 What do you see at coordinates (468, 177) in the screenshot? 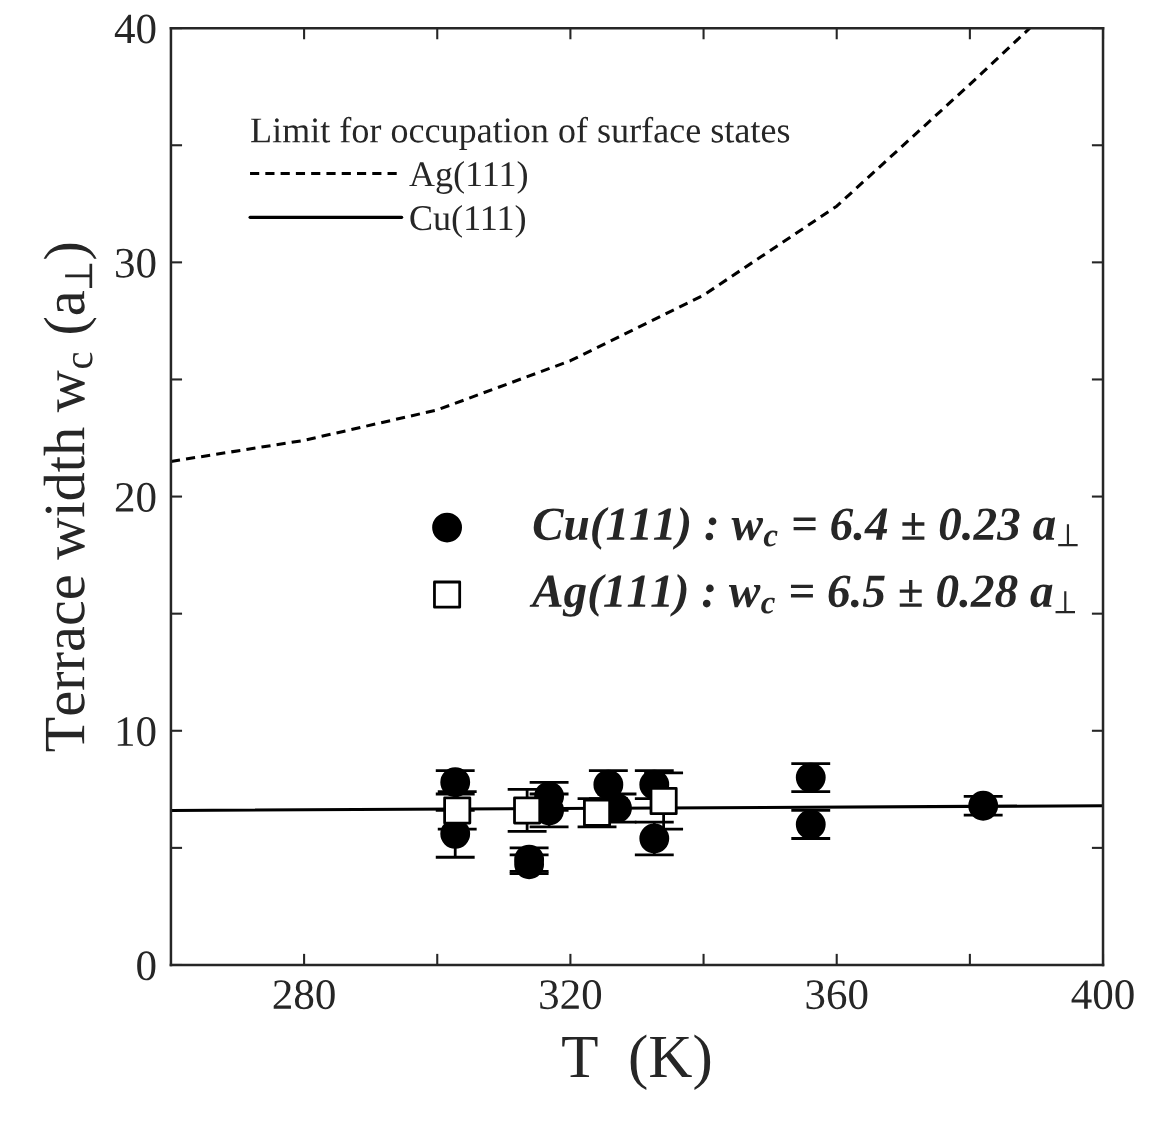
I see `legend-label: Ag(111)` at bounding box center [468, 177].